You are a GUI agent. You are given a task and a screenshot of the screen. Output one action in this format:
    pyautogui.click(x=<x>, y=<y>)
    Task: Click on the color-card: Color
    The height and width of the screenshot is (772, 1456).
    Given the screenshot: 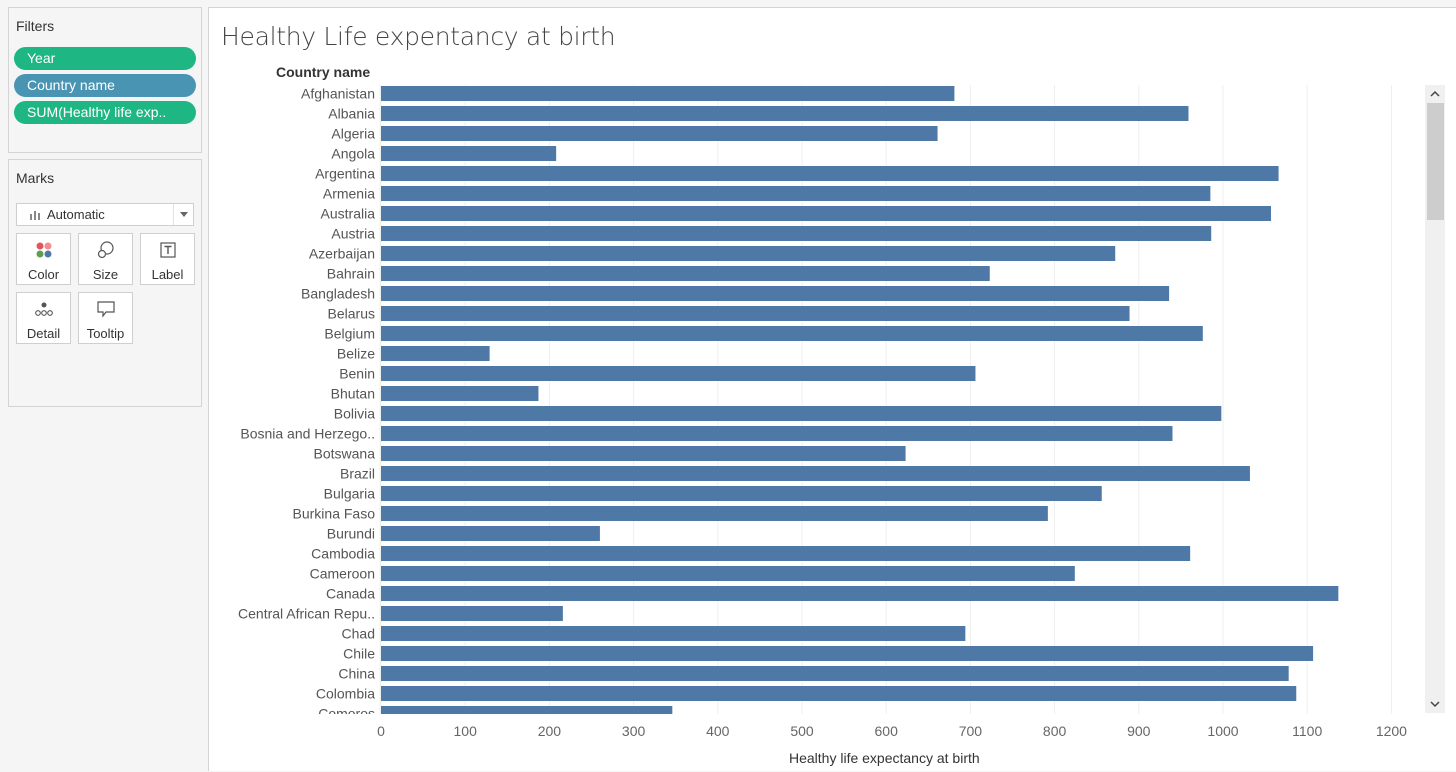 What is the action you would take?
    pyautogui.click(x=43, y=259)
    